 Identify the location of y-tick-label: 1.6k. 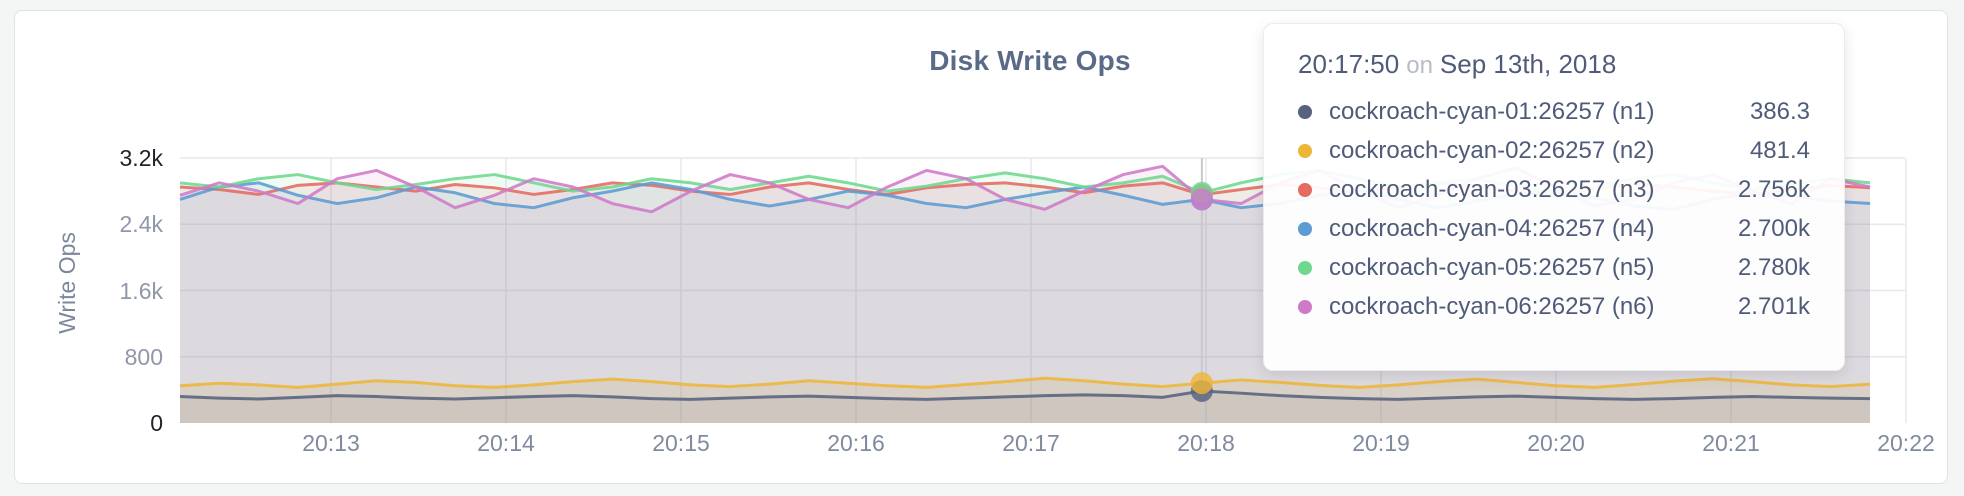
(141, 290).